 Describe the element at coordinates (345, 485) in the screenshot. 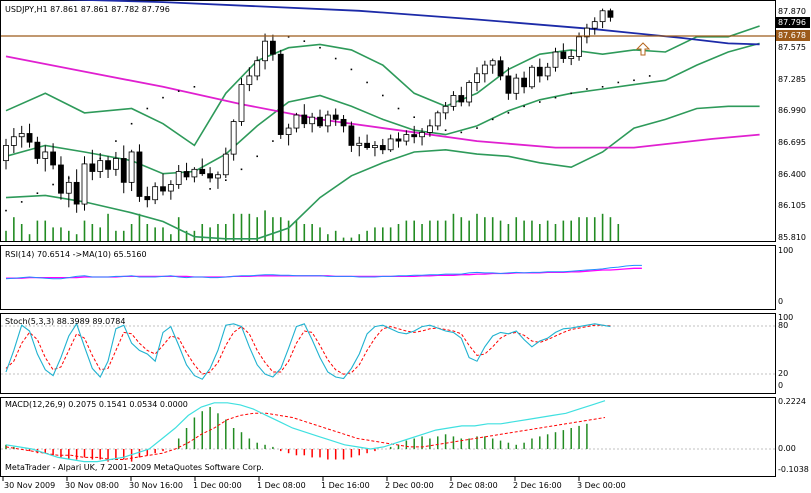

I see `time-label-5: 1 Dec 16:00` at that location.